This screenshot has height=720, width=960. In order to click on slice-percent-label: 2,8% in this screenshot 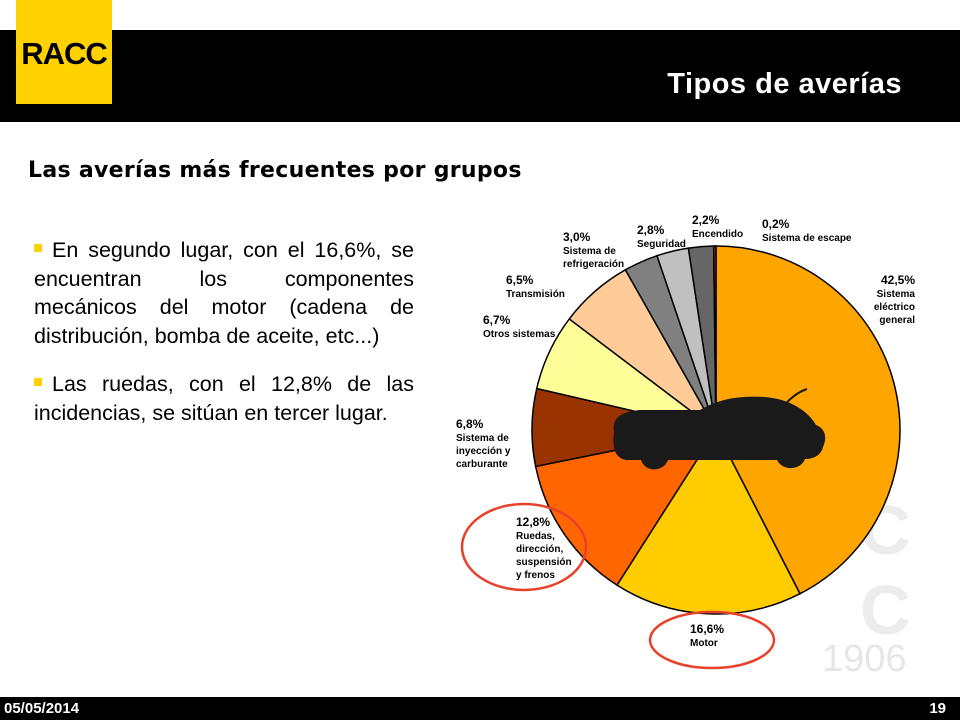, I will do `click(651, 230)`.